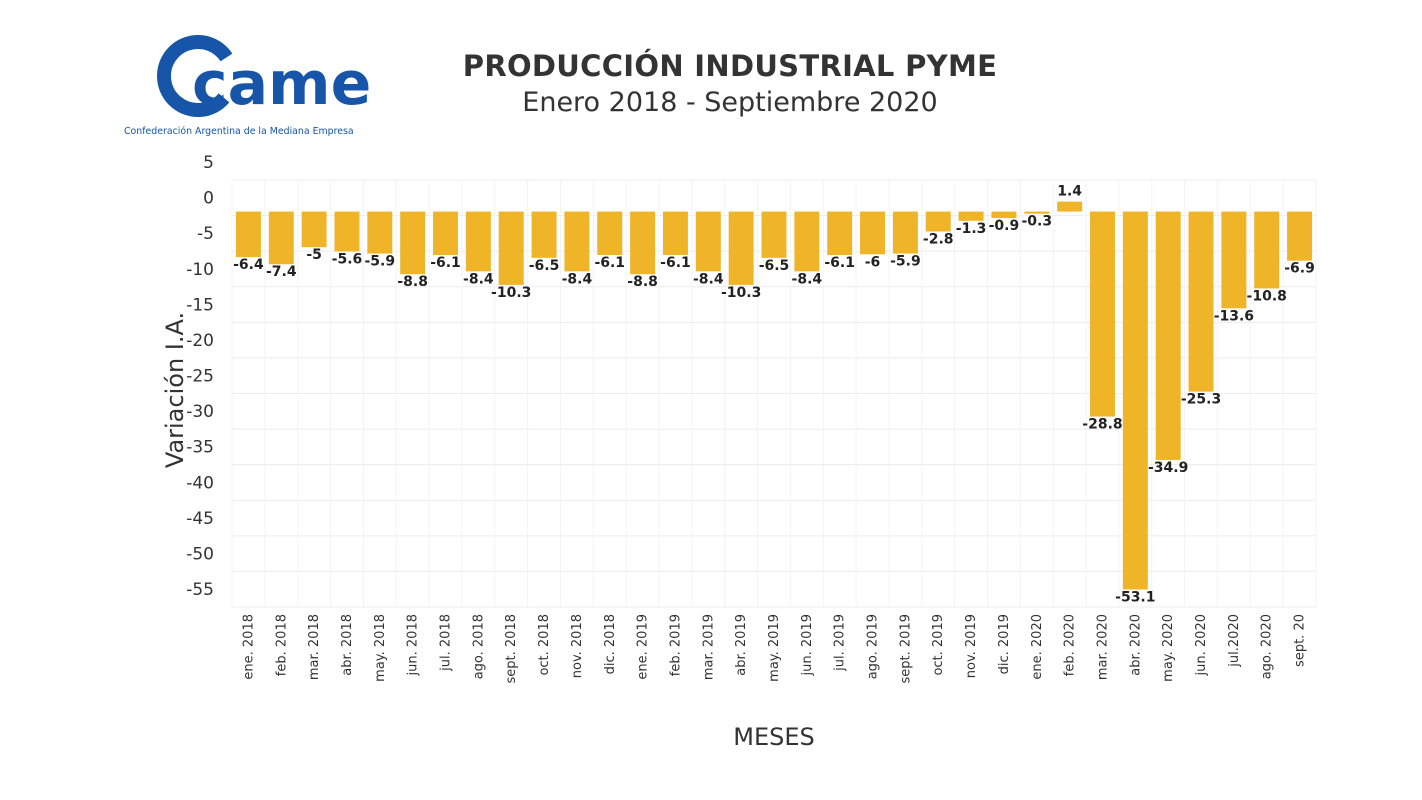 This screenshot has width=1422, height=800. I want to click on x-axis-title: MESES, so click(774, 737).